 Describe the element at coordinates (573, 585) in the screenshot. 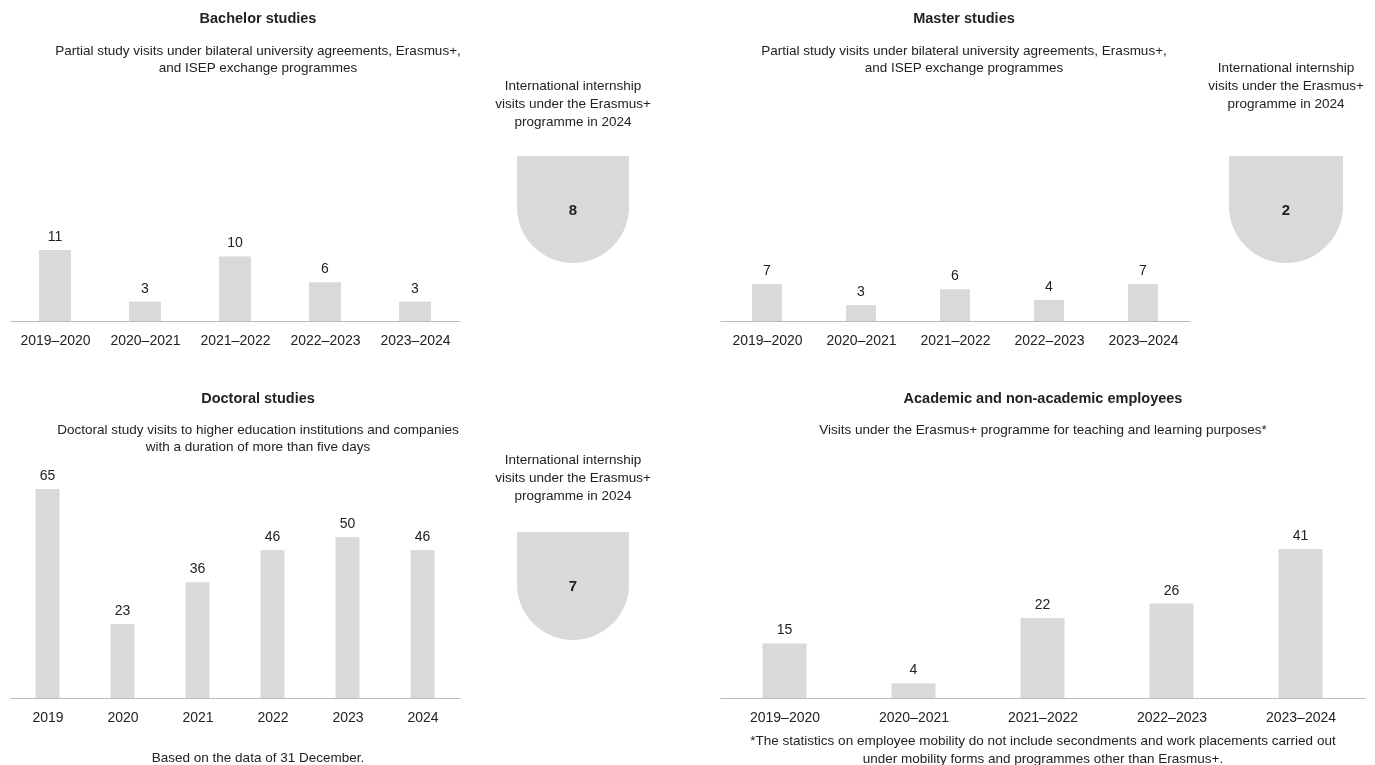

I see `text: 7` at that location.